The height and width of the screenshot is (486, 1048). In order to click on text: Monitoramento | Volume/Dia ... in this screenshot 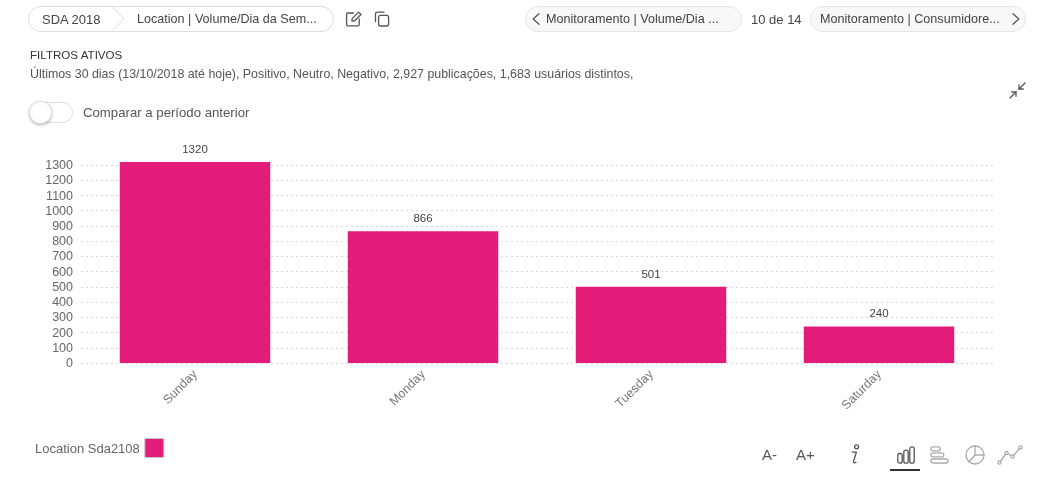, I will do `click(632, 19)`.